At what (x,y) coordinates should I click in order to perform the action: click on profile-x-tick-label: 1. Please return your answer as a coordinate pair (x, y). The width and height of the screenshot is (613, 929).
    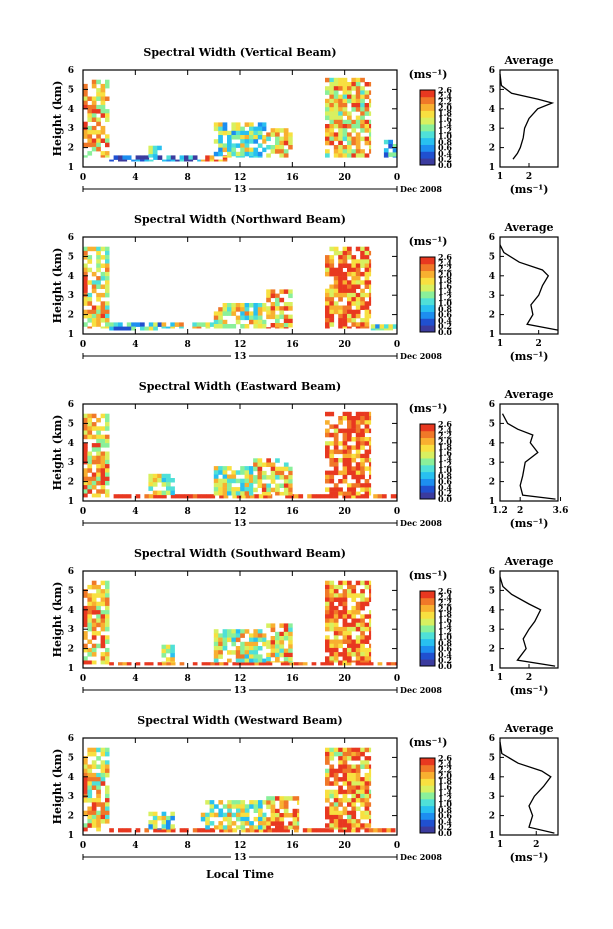
    Looking at the image, I should click on (500, 845).